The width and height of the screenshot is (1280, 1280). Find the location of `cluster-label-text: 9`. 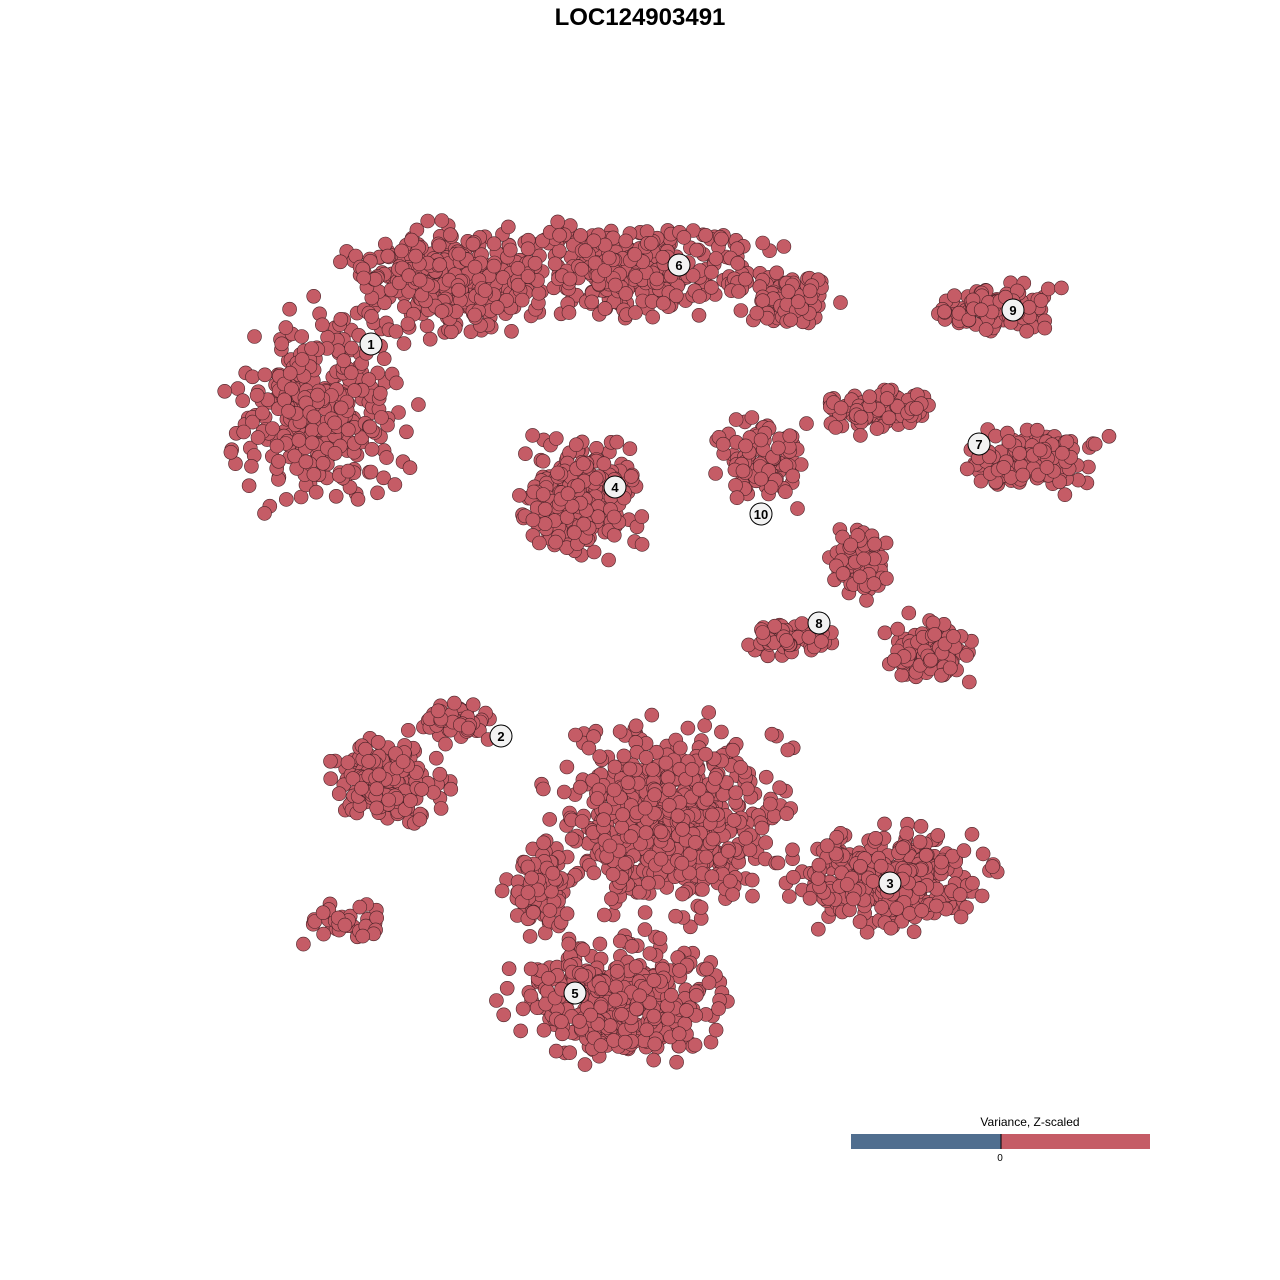

cluster-label-text: 9 is located at coordinates (1012, 310).